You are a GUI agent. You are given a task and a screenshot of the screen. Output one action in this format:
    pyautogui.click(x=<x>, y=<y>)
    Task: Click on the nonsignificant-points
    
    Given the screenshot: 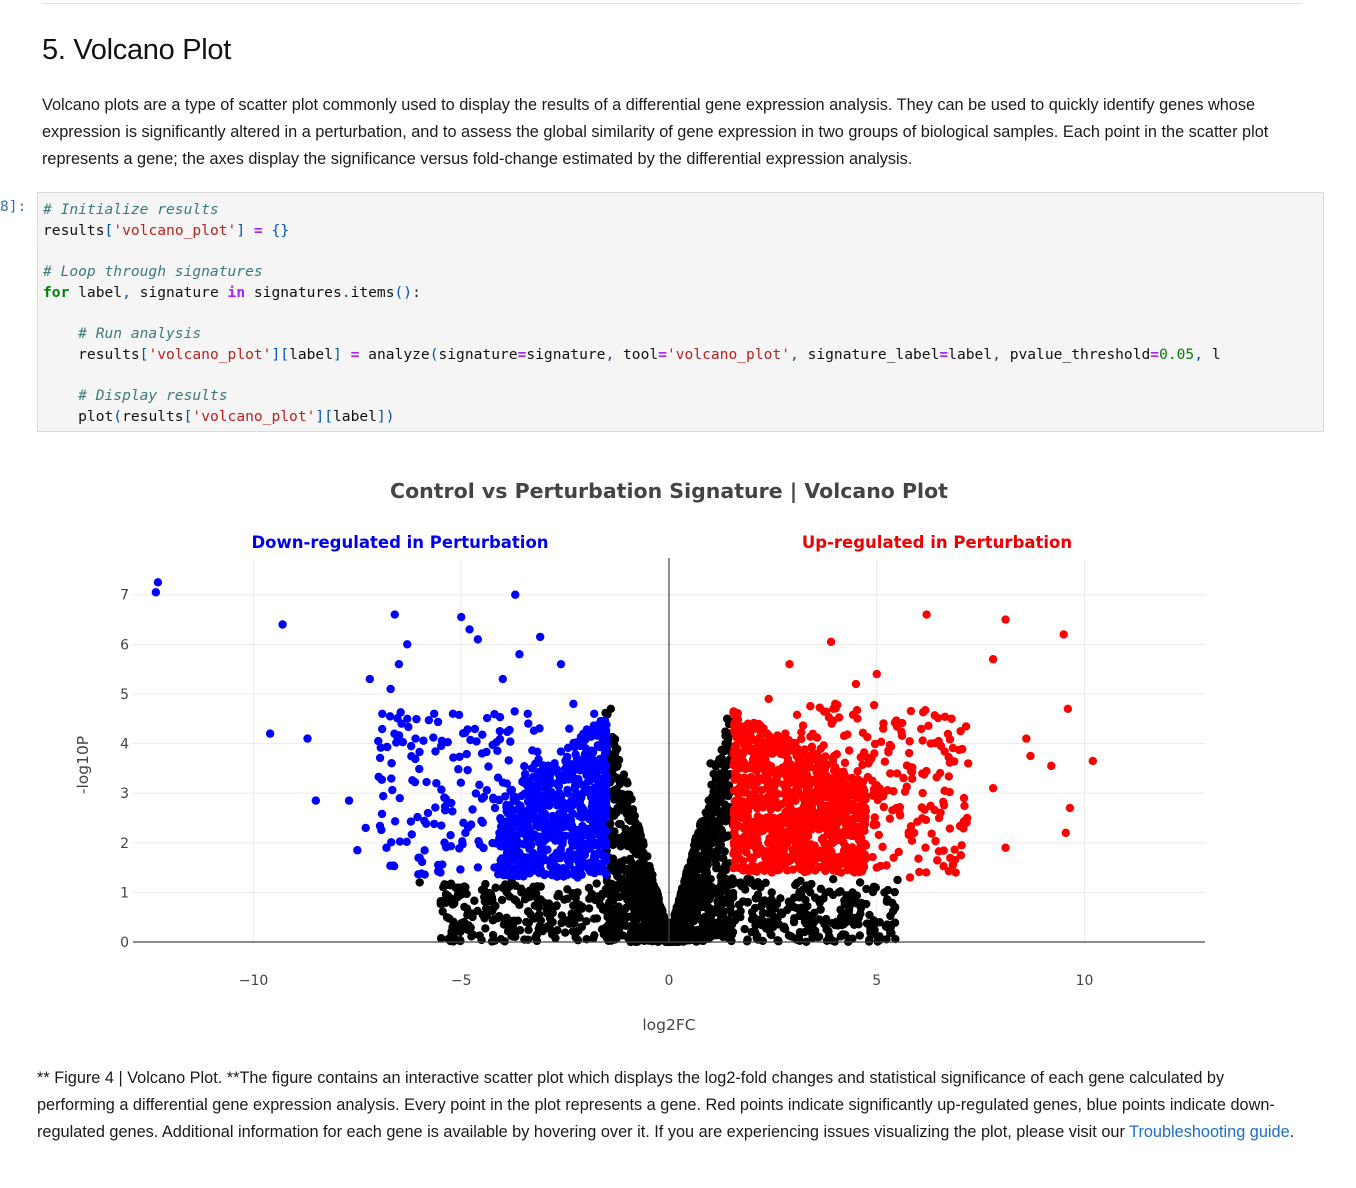 What is the action you would take?
    pyautogui.click(x=658, y=825)
    